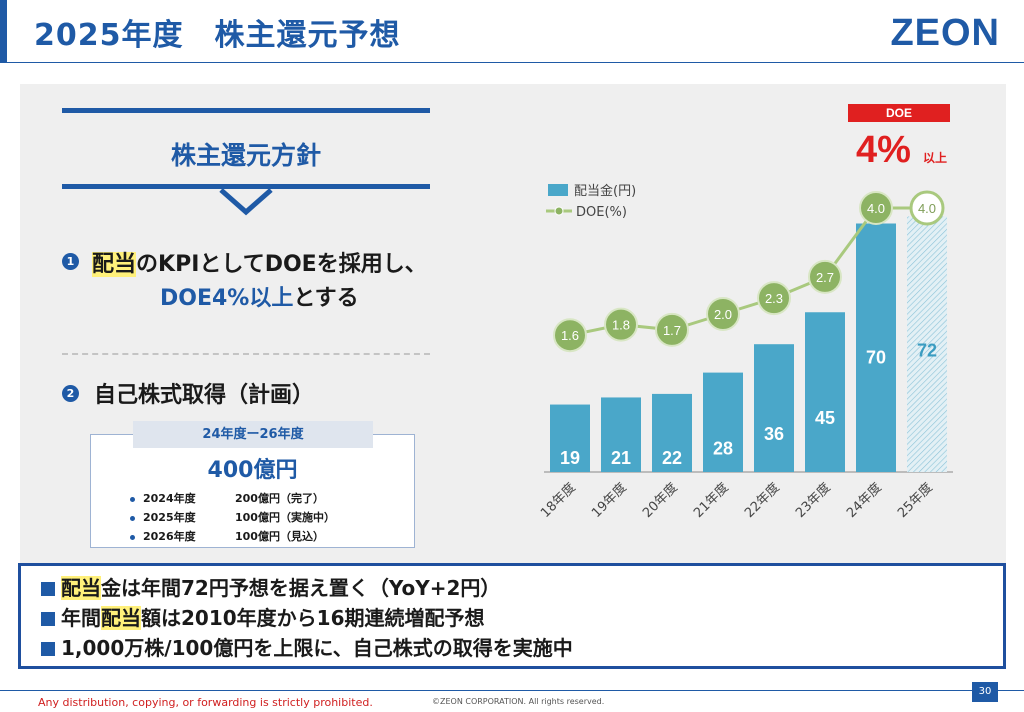  What do you see at coordinates (558, 190) in the screenshot?
I see `legend-bar-swatch` at bounding box center [558, 190].